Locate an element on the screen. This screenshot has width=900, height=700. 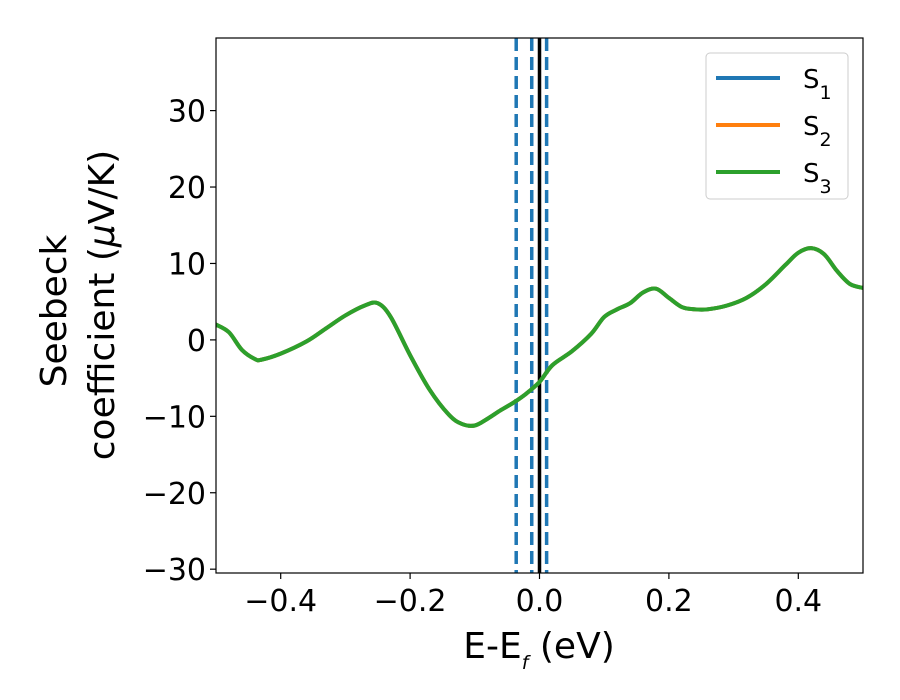
x-axis-ticks: −0.4 −0.2 0.0 0.2 0.4 is located at coordinates (533, 596).